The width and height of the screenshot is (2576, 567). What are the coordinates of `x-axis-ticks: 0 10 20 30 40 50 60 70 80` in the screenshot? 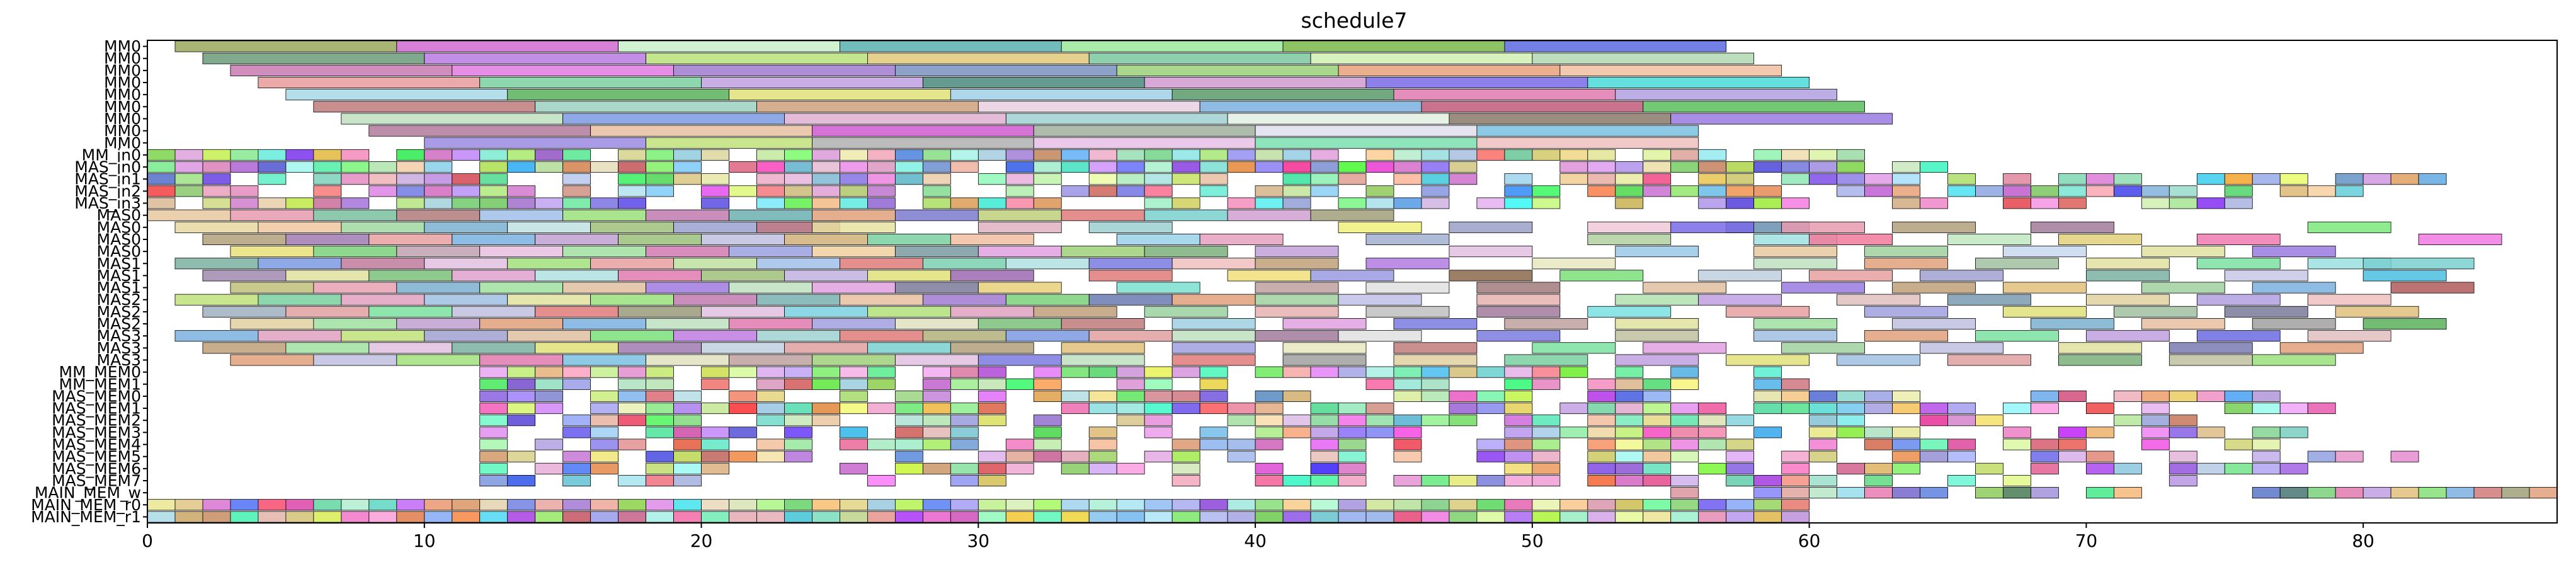 It's located at (1258, 537).